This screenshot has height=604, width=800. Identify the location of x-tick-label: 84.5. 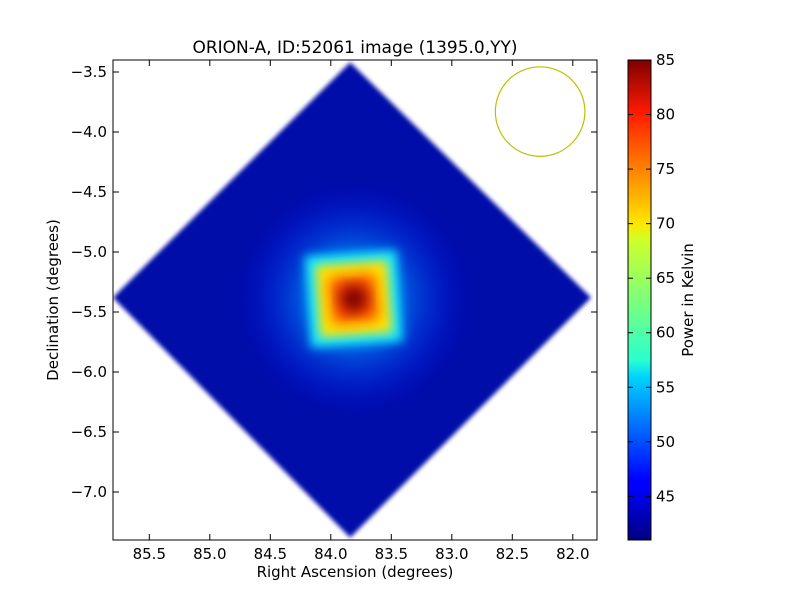
(270, 554).